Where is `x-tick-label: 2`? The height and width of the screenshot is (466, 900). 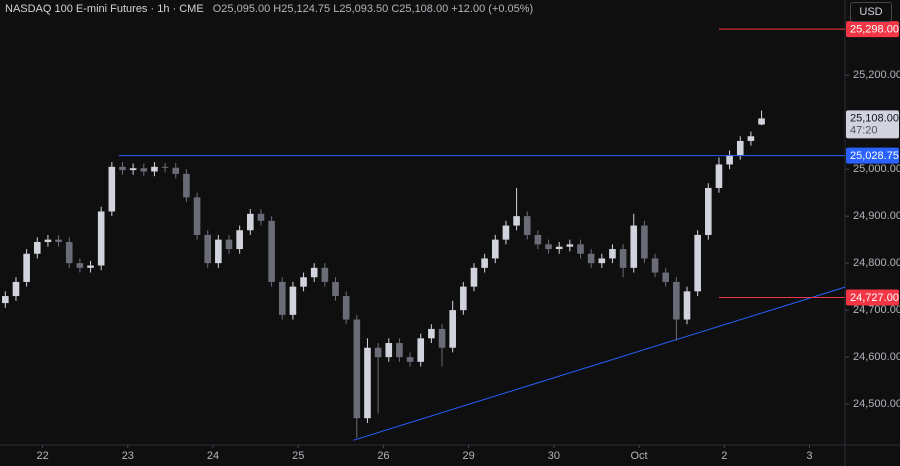
x-tick-label: 2 is located at coordinates (724, 456).